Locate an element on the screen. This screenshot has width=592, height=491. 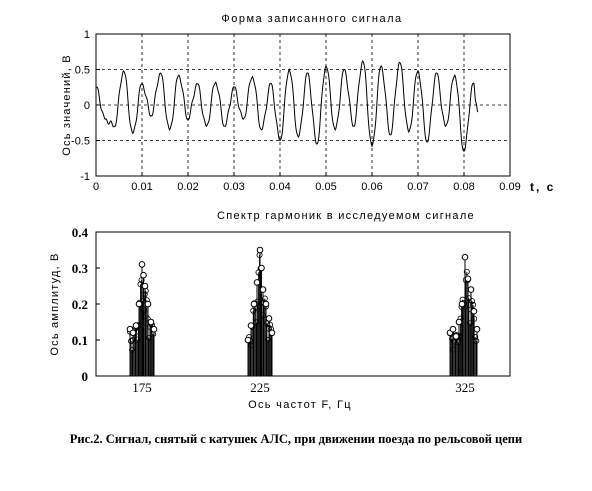
waveform-y-tick-label: 0 is located at coordinates (87, 106).